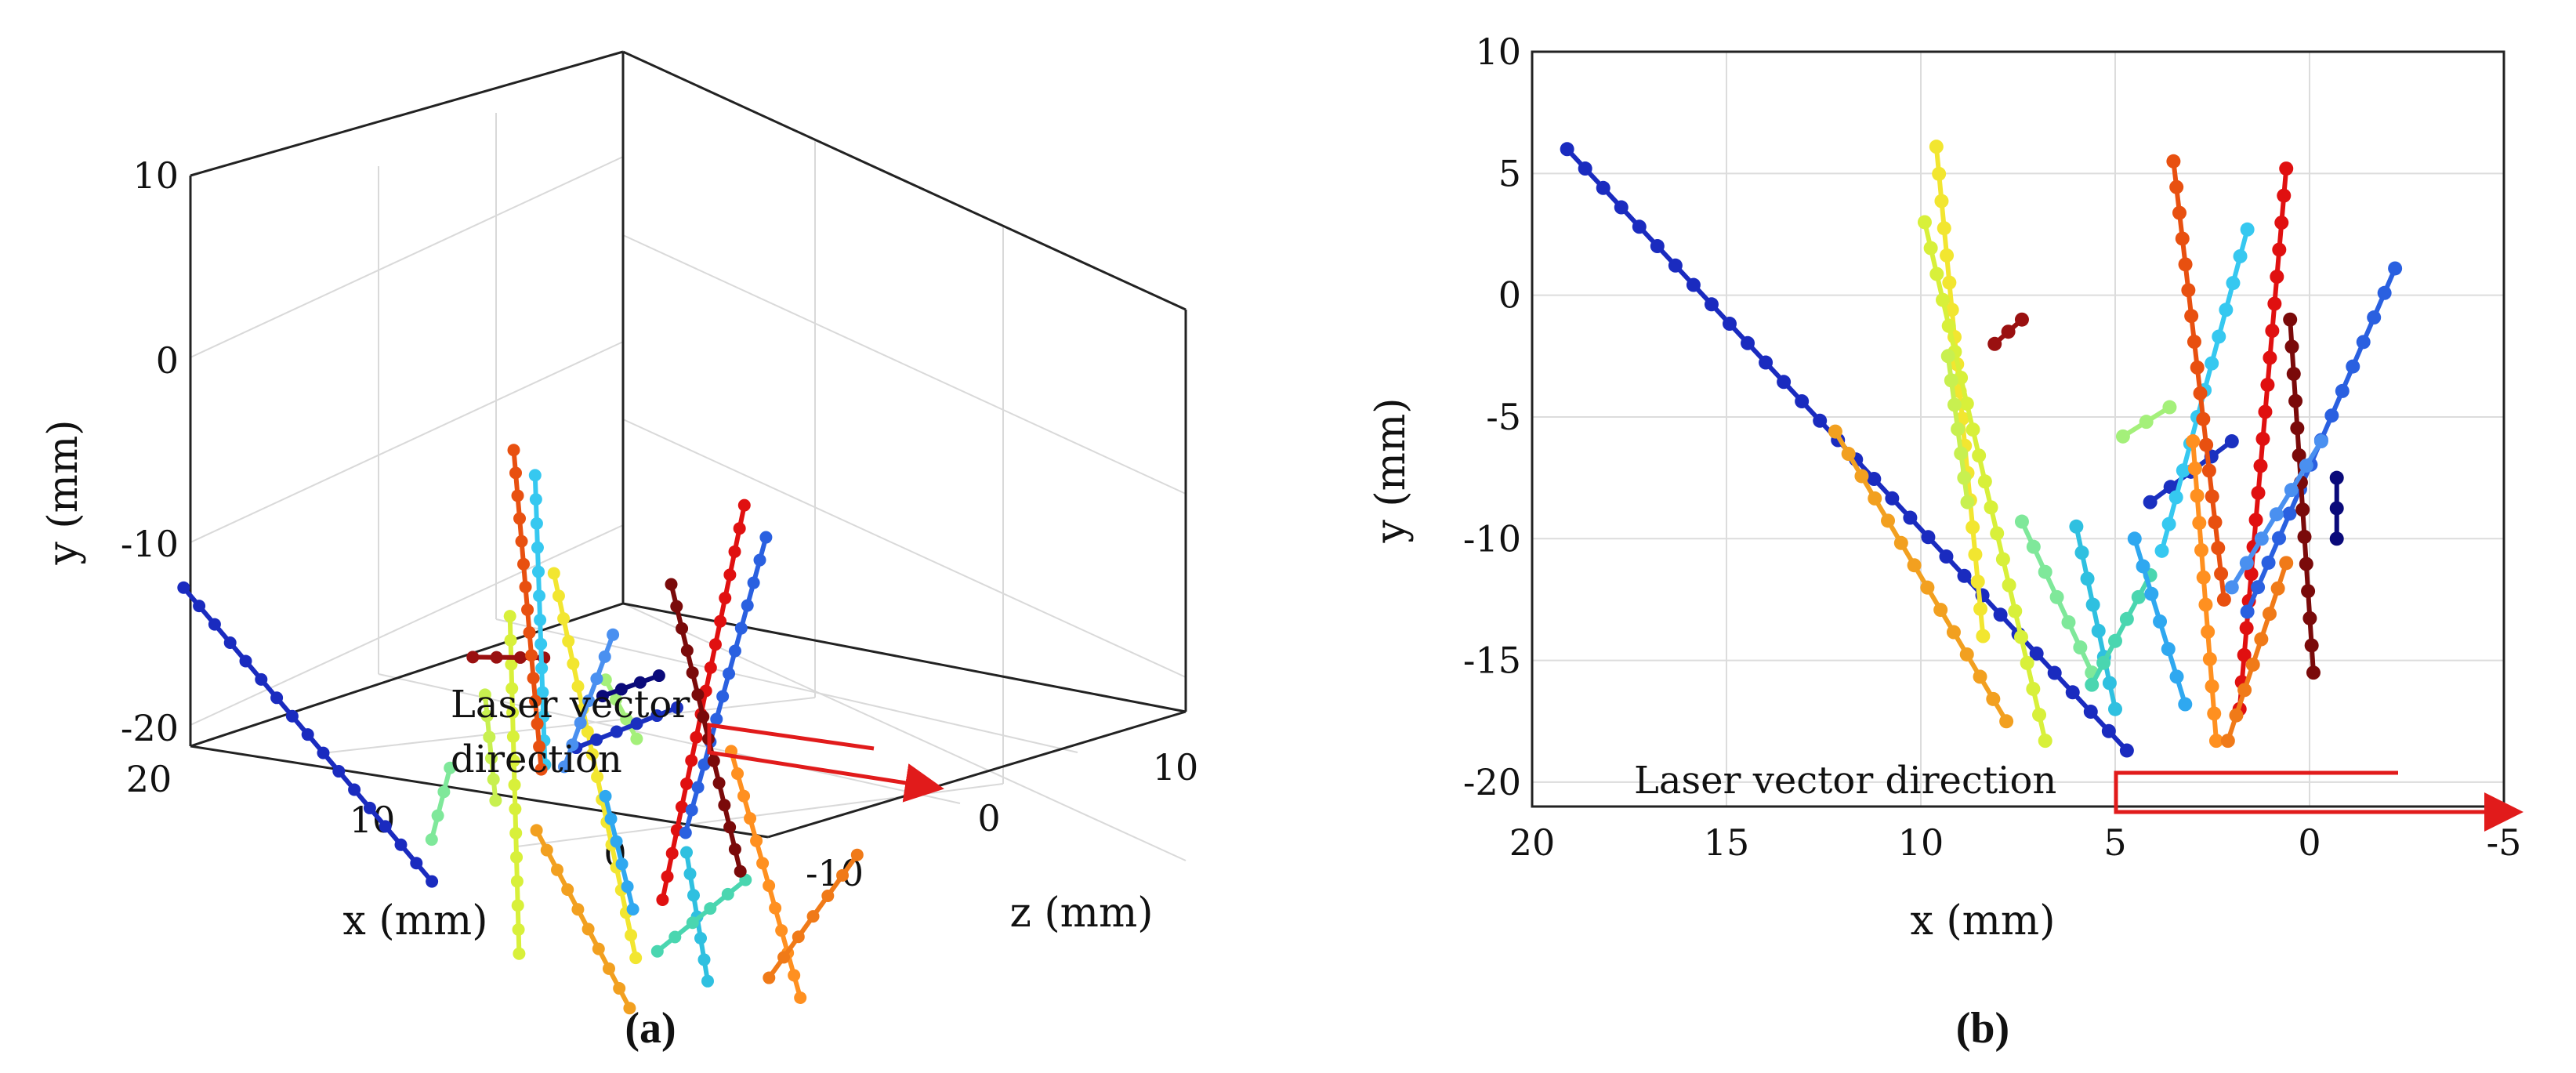 Image resolution: width=2576 pixels, height=1073 pixels. What do you see at coordinates (1002, 820) in the screenshot?
I see `panel-a-z-ticks: -10 0 10` at bounding box center [1002, 820].